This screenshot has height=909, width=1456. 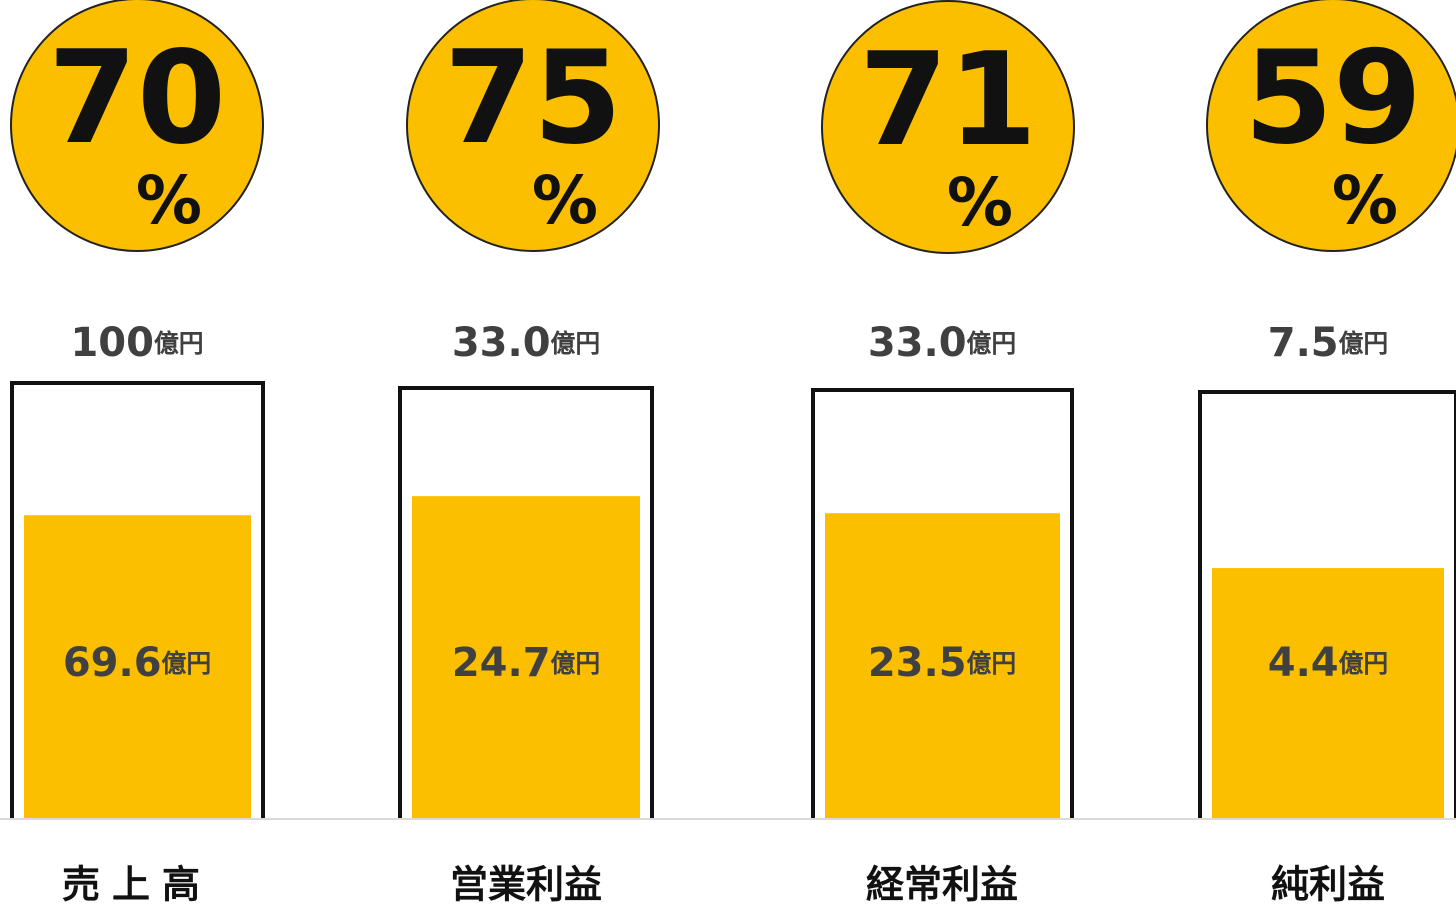 I want to click on target-label: 100億円, so click(x=136, y=343).